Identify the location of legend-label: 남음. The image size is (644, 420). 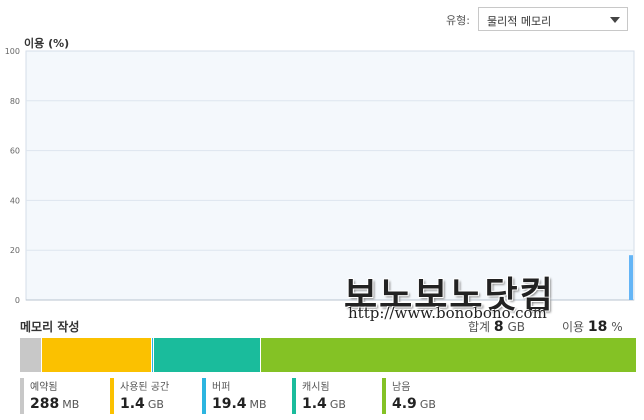
(401, 387).